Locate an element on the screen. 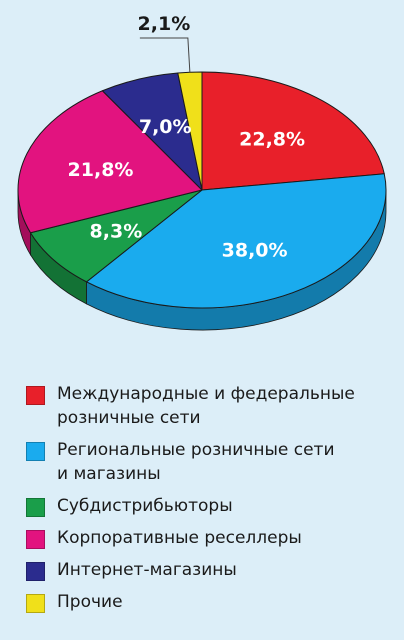 Image resolution: width=404 pixels, height=640 pixels. slice-value-label-1: 38,0% is located at coordinates (255, 251).